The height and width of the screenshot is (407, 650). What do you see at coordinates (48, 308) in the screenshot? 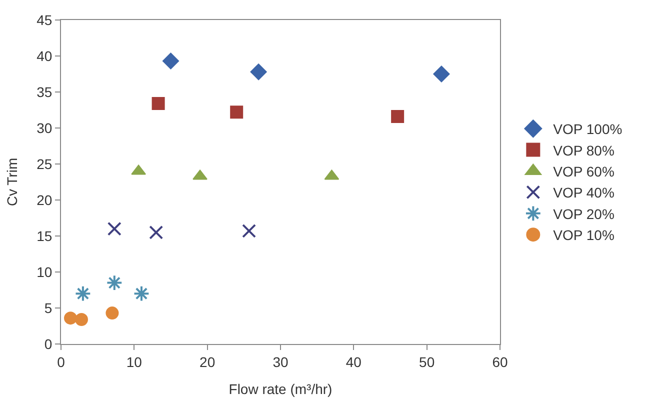
I see `y-tick-label: 5` at bounding box center [48, 308].